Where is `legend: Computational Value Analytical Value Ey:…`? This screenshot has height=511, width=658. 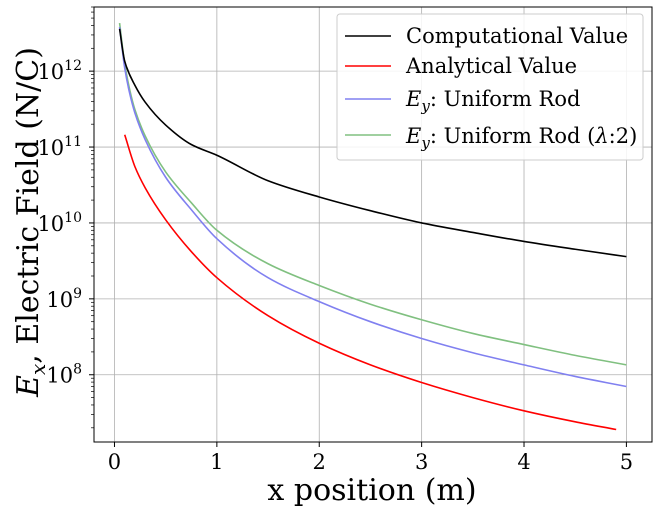
legend: Computational Value Analytical Value Ey:… is located at coordinates (490, 87).